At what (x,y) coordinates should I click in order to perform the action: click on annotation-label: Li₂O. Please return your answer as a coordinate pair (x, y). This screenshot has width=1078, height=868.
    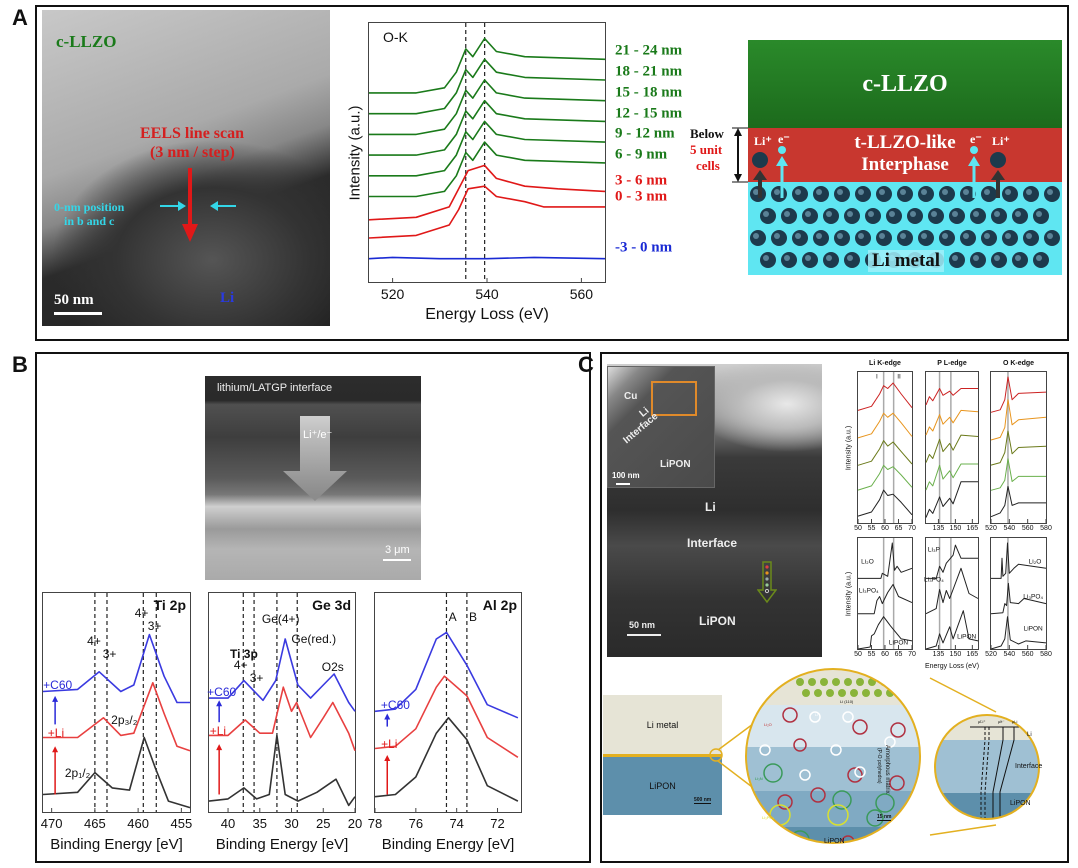
    Looking at the image, I should click on (1035, 562).